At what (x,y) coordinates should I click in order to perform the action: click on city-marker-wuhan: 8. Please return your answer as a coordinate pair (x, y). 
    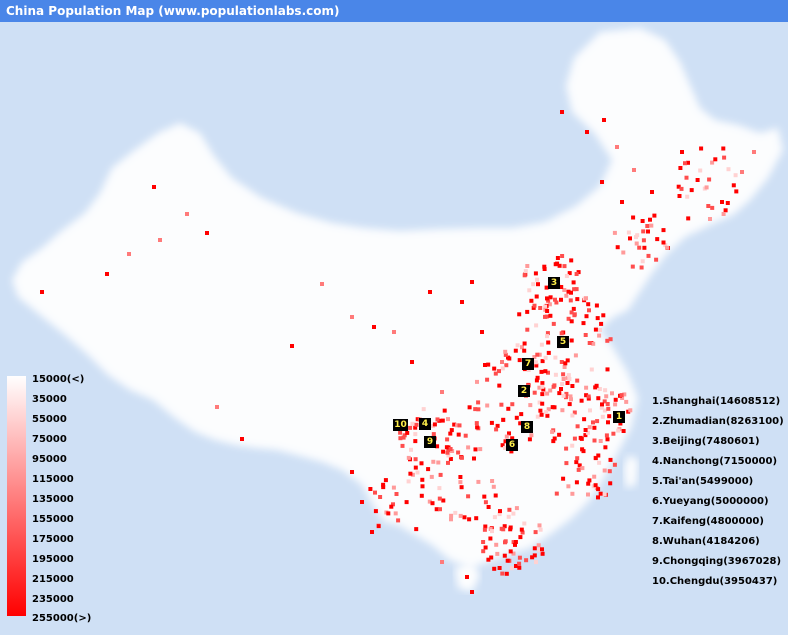
    Looking at the image, I should click on (527, 427).